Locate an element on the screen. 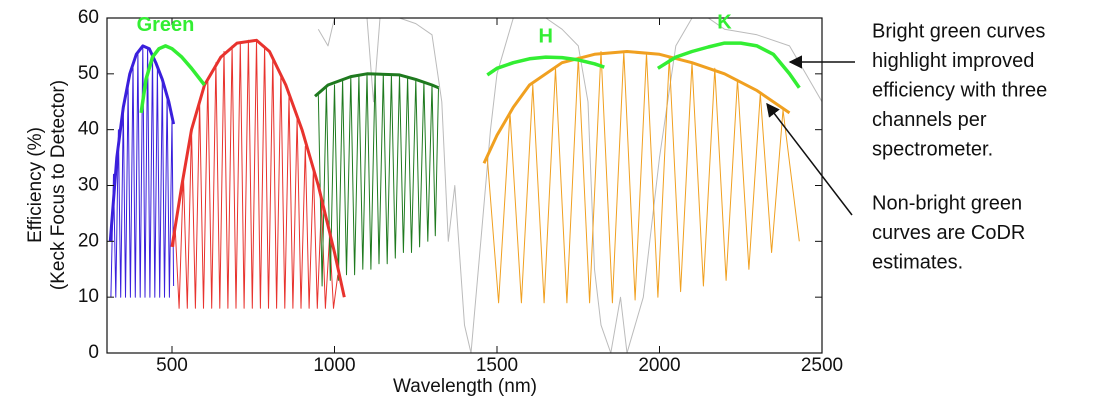 The height and width of the screenshot is (418, 1107). annotation-line: efficiency with three is located at coordinates (959, 90).